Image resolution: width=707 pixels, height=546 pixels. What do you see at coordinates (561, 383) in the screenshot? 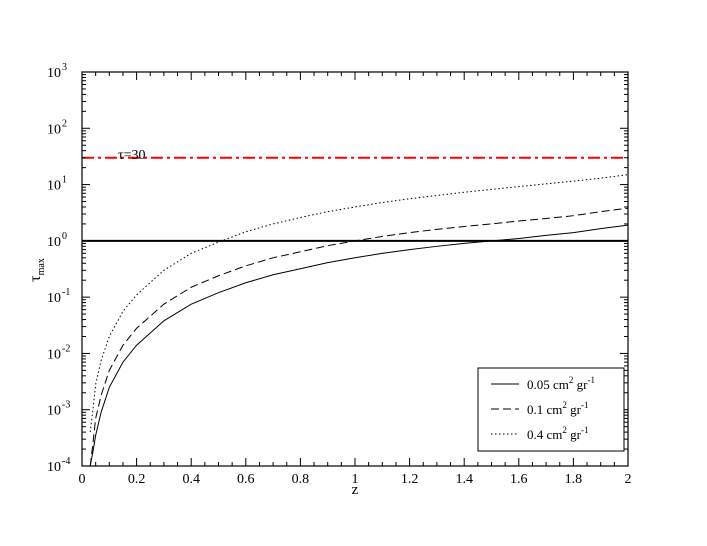
I see `legend-label-1: 0.05 cm2 gr-1` at bounding box center [561, 383].